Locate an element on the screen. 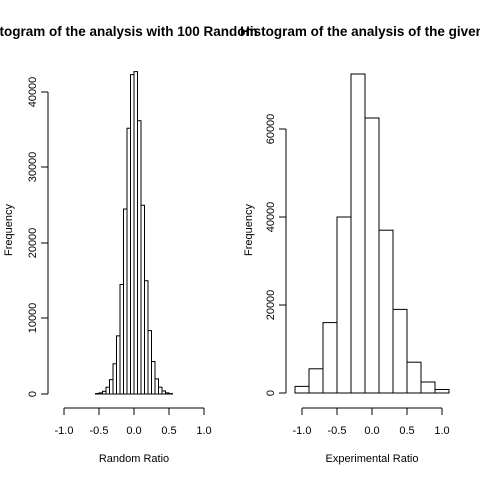 The image size is (480, 480). x-axis-label: Experimental Ratio is located at coordinates (372, 459).